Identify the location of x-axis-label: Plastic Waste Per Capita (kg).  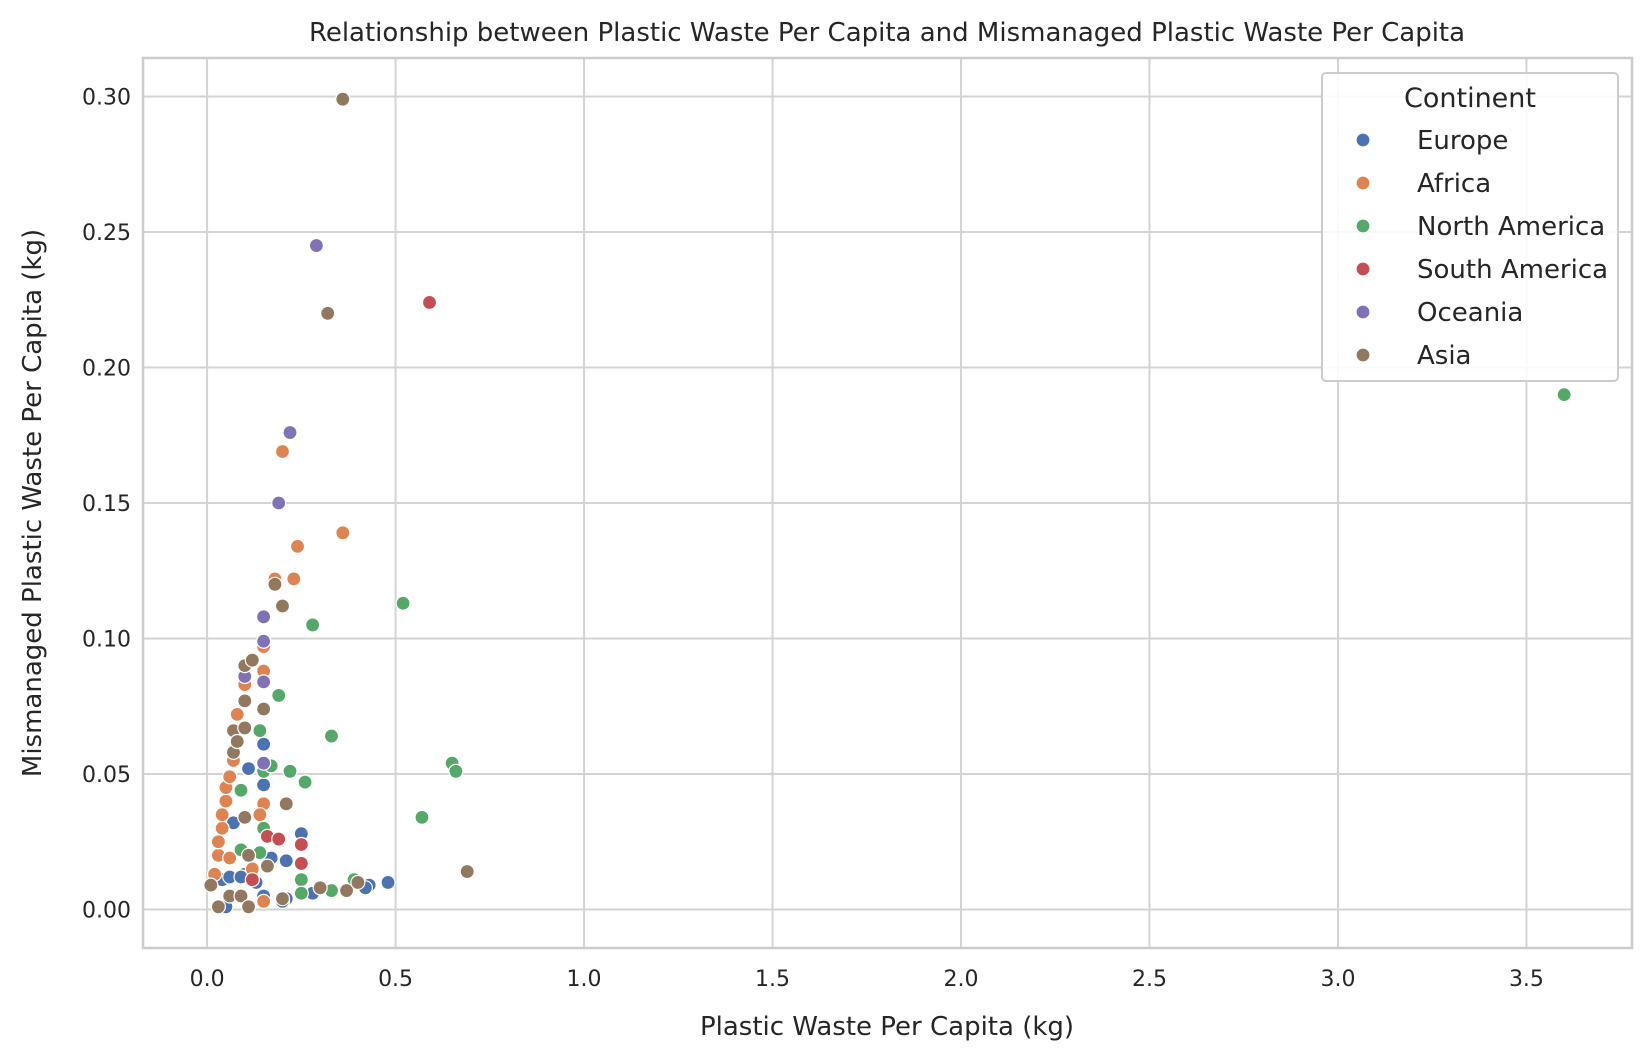
(887, 1027).